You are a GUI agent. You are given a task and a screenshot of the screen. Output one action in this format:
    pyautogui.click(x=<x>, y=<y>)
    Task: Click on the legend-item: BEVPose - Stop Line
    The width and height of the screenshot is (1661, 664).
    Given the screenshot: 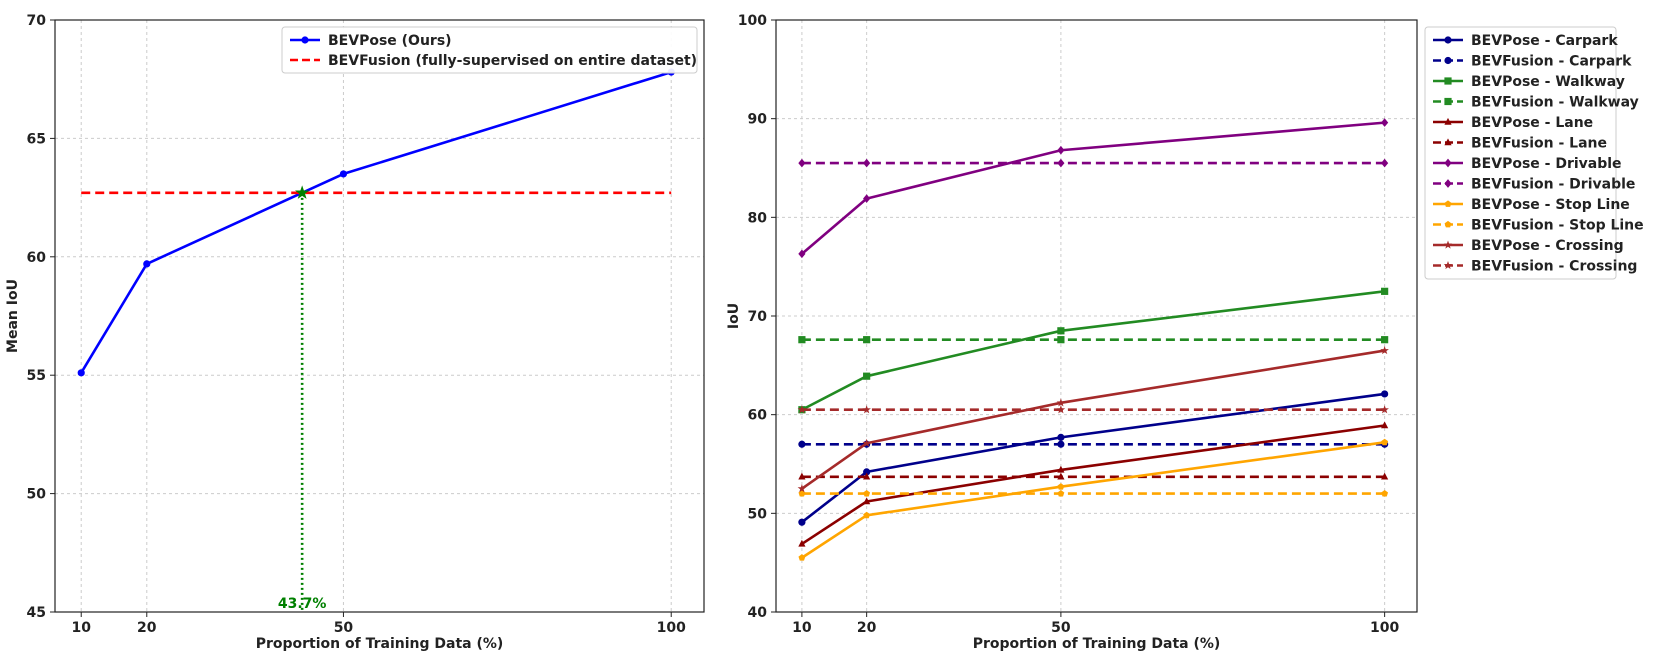 What is the action you would take?
    pyautogui.click(x=1531, y=205)
    